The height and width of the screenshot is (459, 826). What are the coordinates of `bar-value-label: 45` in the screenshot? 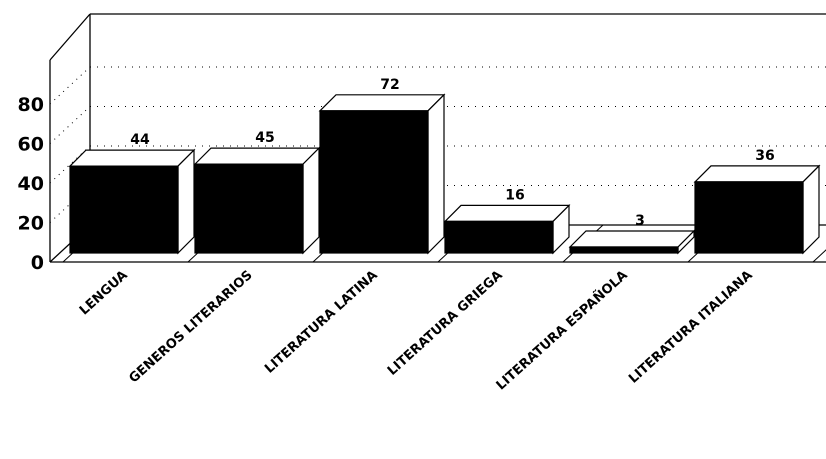 It's located at (264, 138).